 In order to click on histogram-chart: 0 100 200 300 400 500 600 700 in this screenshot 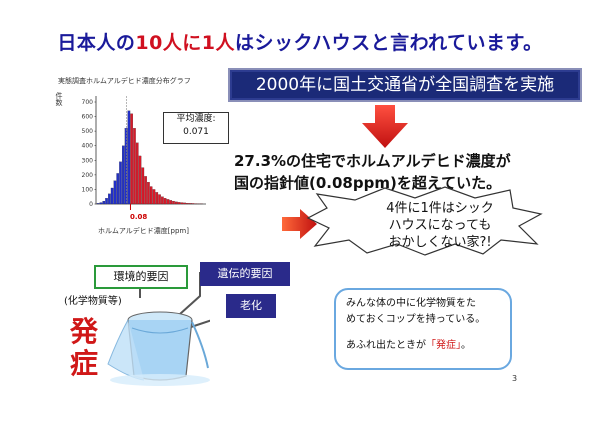, I will do `click(144, 153)`.